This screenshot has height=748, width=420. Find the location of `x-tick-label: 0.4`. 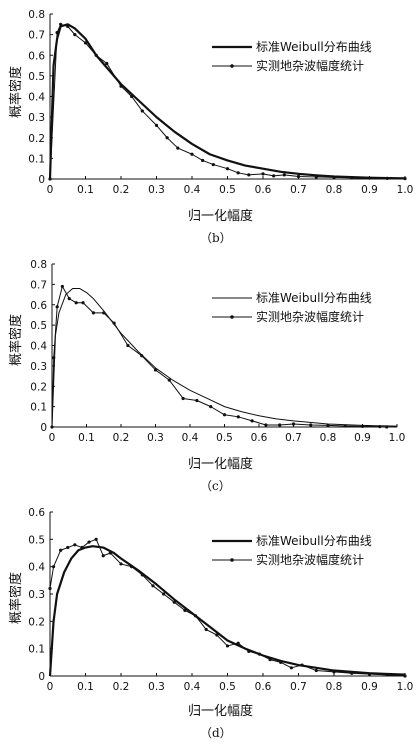

x-tick-label: 0.4 is located at coordinates (192, 190).